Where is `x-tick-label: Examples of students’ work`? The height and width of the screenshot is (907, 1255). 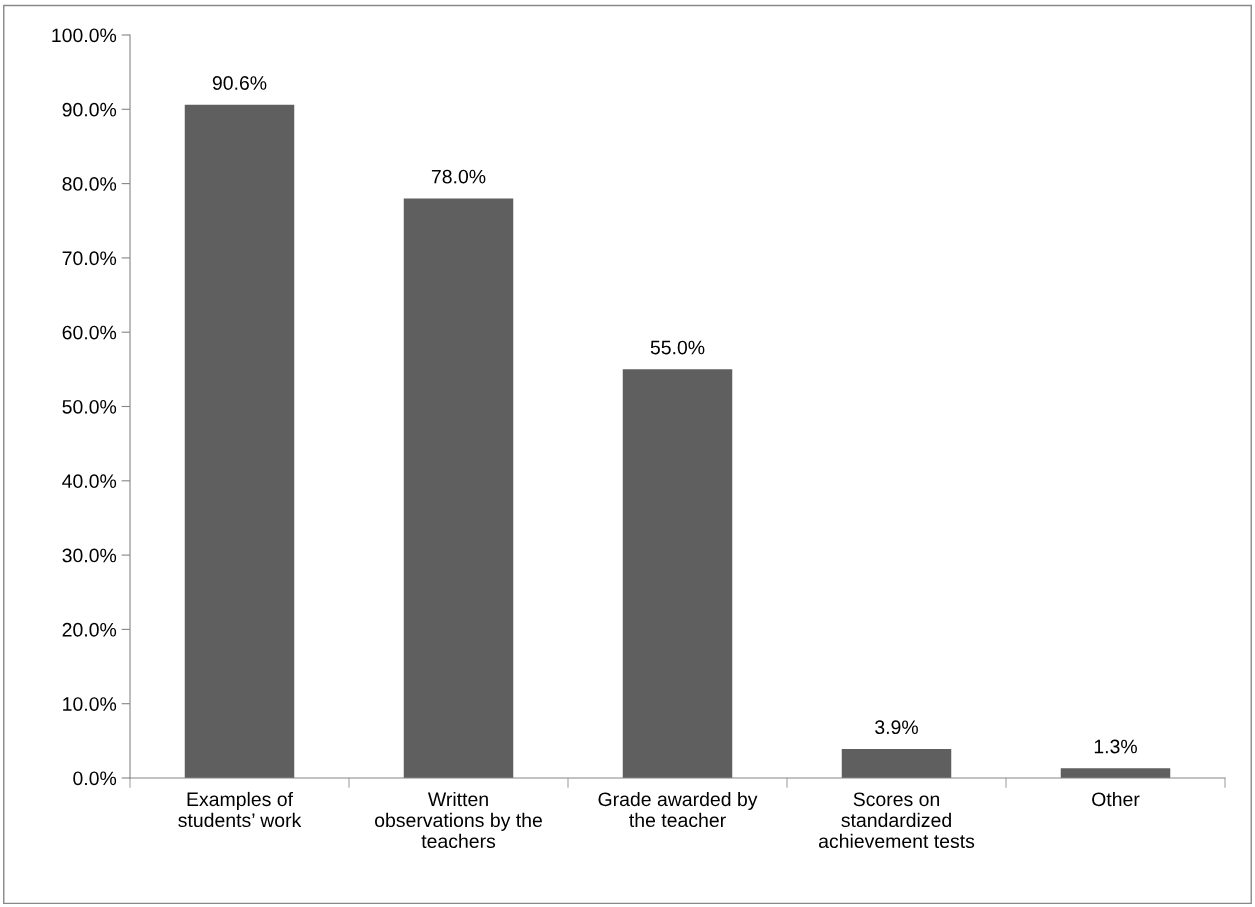 x-tick-label: Examples of students’ work is located at coordinates (240, 809).